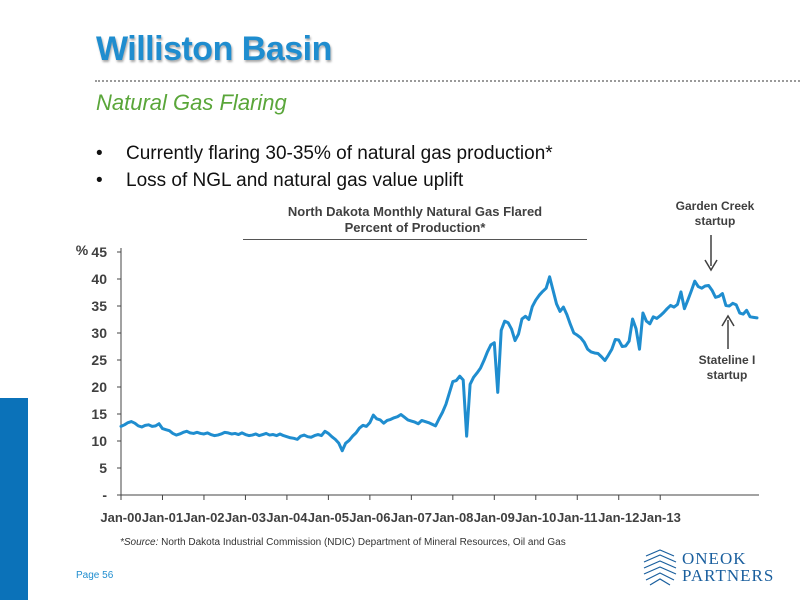 The width and height of the screenshot is (800, 600). What do you see at coordinates (99, 387) in the screenshot?
I see `y-tick-label: 20` at bounding box center [99, 387].